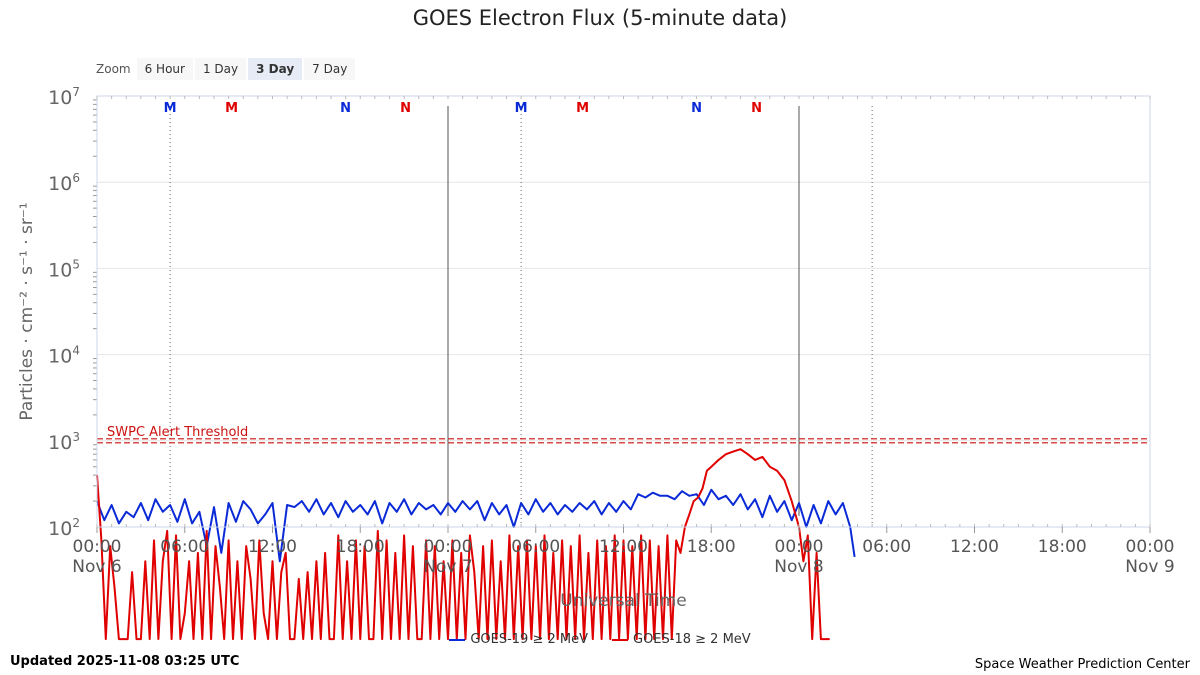 The image size is (1200, 675). I want to click on legend-label-goes18: GOES-18 ≥ 2 MeV, so click(692, 639).